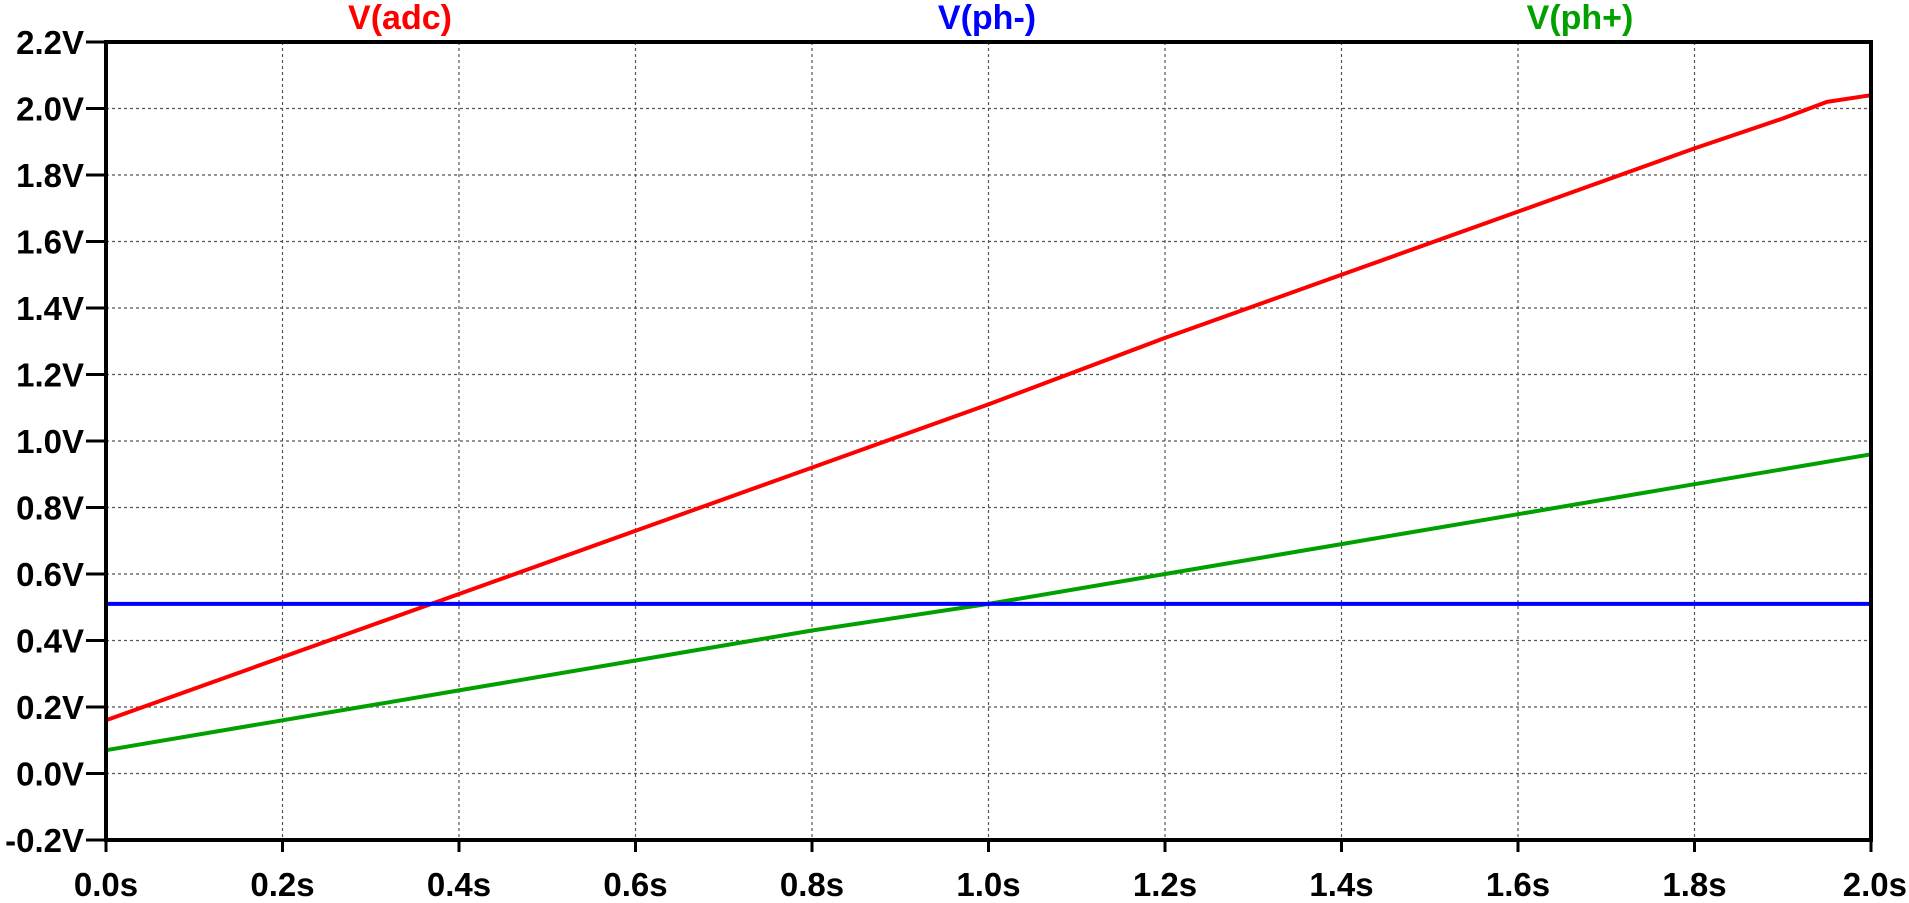  Describe the element at coordinates (50, 42) in the screenshot. I see `y-tick-label: 2.2V` at that location.